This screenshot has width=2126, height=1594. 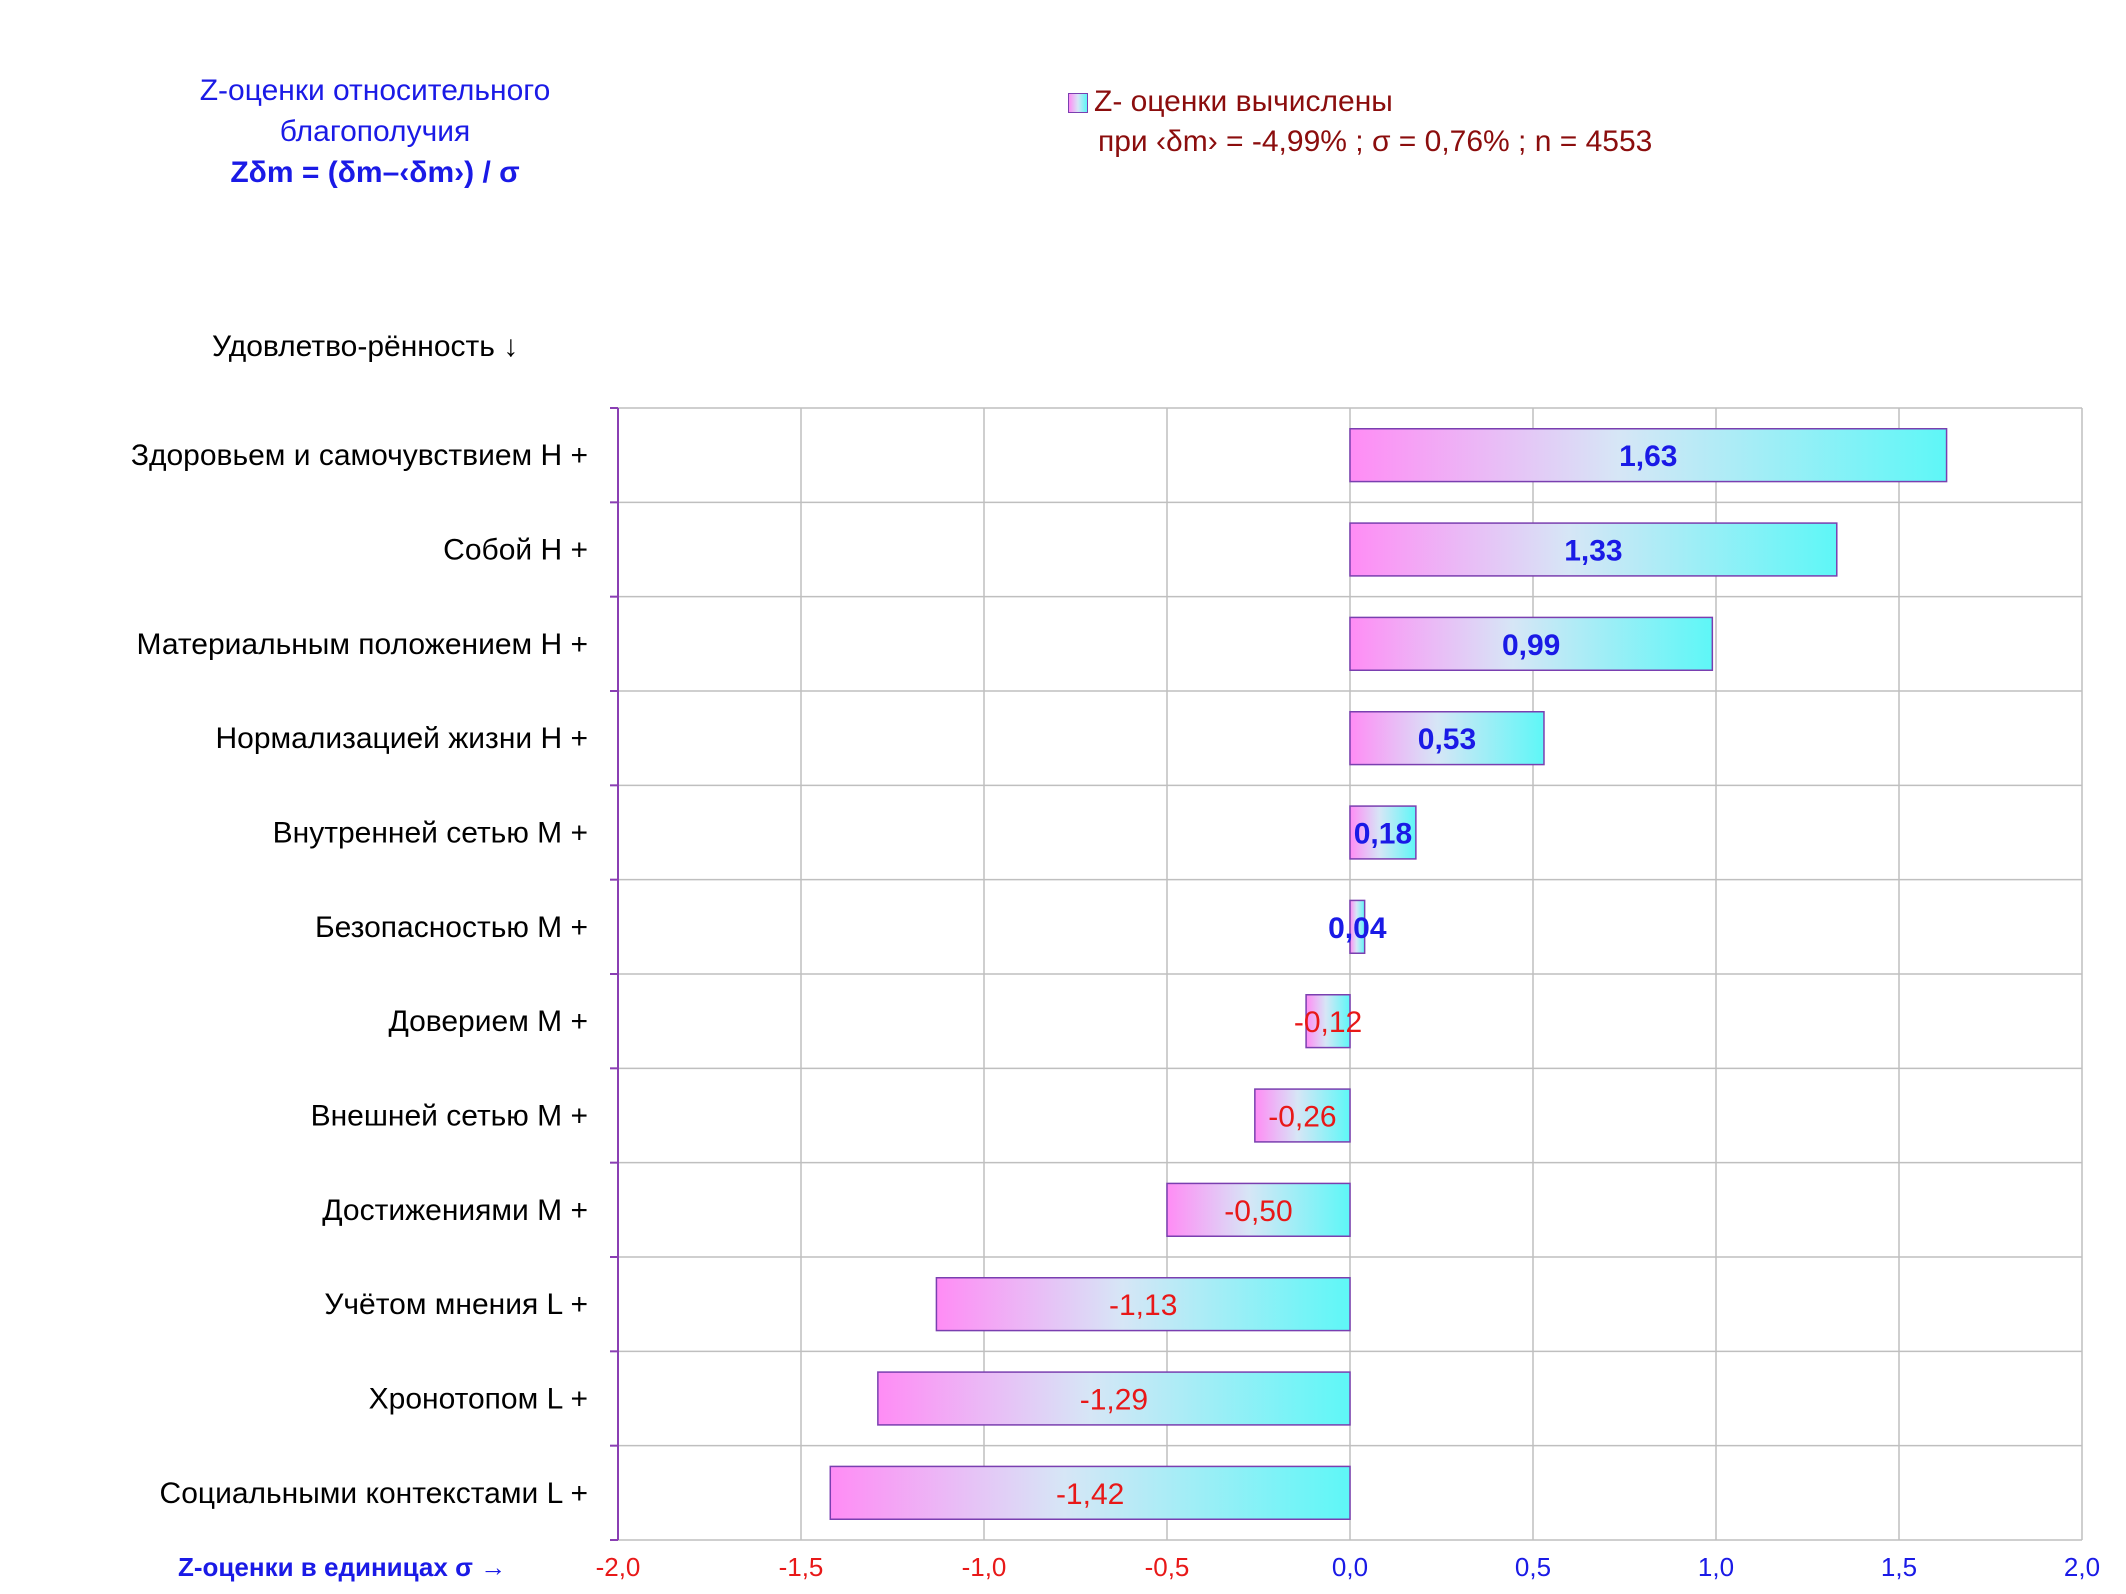 I want to click on category-label: Внутренней сетью M +, so click(x=430, y=833).